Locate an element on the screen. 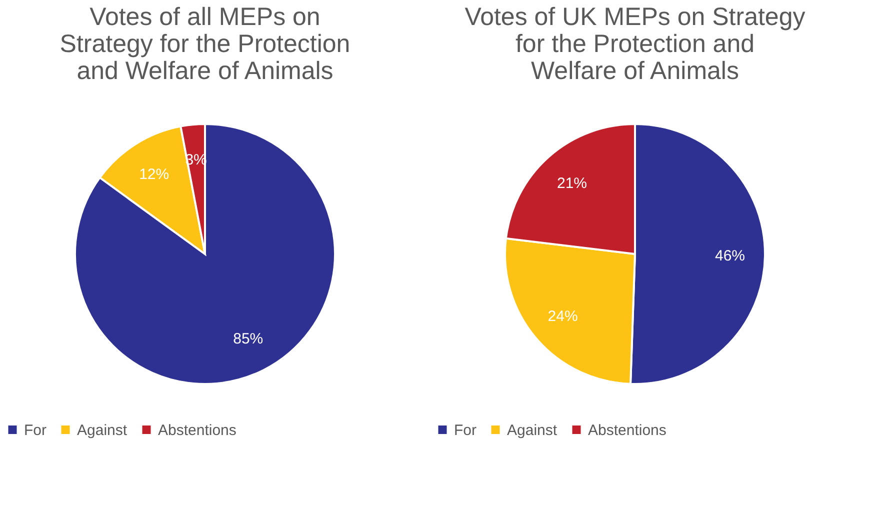 This screenshot has width=893, height=520. data-label: 12% is located at coordinates (154, 174).